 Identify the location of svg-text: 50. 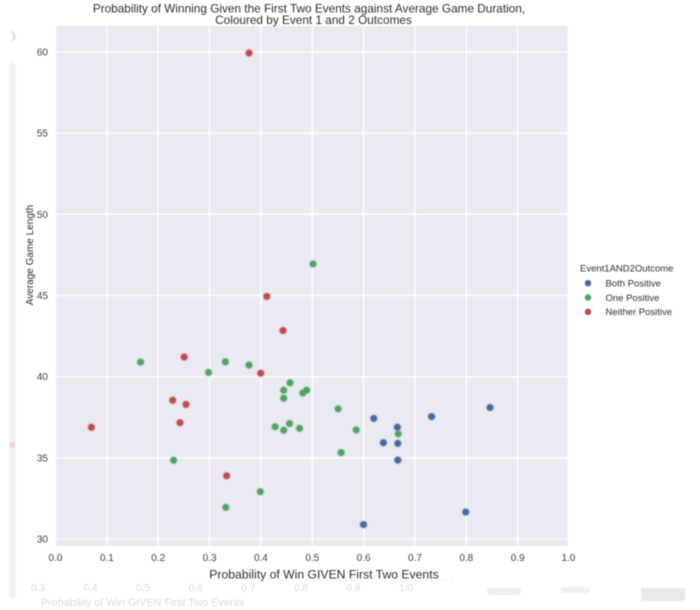
(43, 215).